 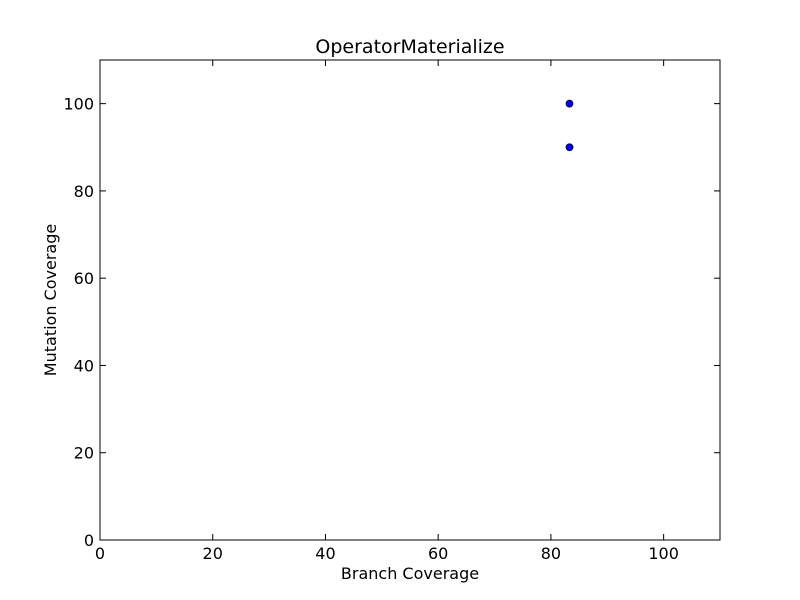 What do you see at coordinates (325, 553) in the screenshot?
I see `x-tick-label: 40` at bounding box center [325, 553].